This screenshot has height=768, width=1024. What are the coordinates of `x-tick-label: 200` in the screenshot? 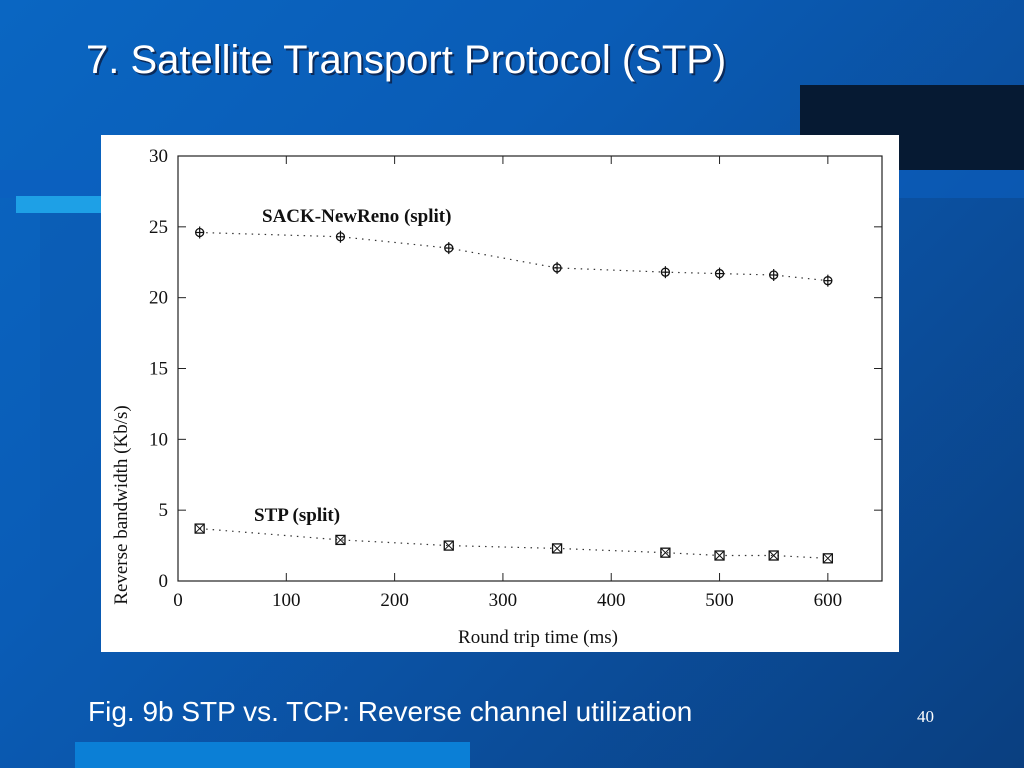 It's located at (394, 600).